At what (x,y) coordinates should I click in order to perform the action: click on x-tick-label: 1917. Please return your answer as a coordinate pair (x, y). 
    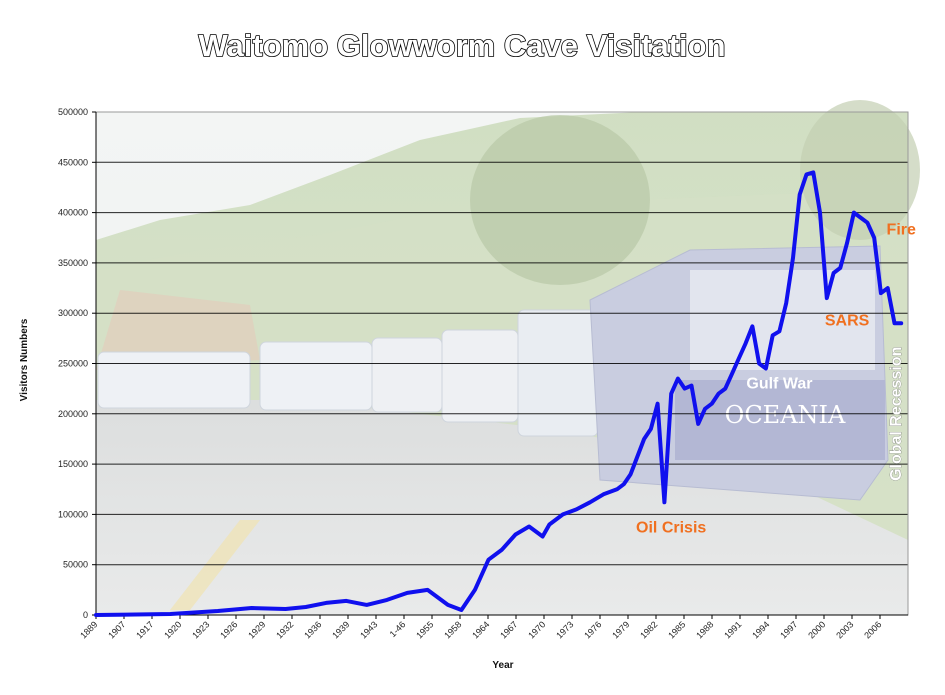
    Looking at the image, I should click on (144, 629).